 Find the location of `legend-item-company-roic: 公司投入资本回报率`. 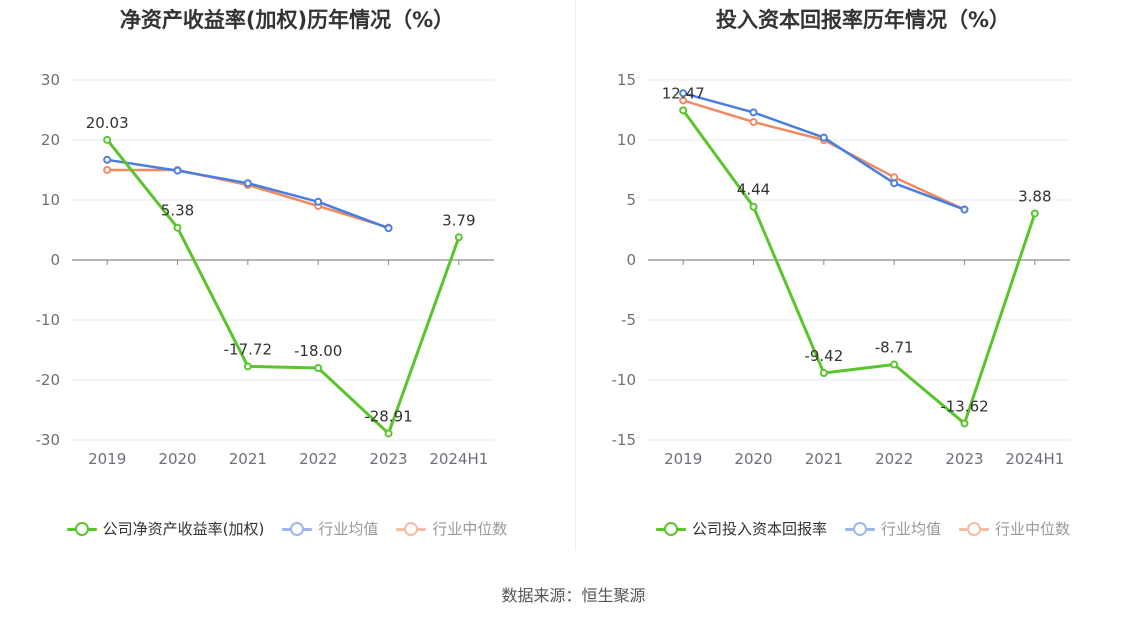

legend-item-company-roic: 公司投入资本回报率 is located at coordinates (741, 528).